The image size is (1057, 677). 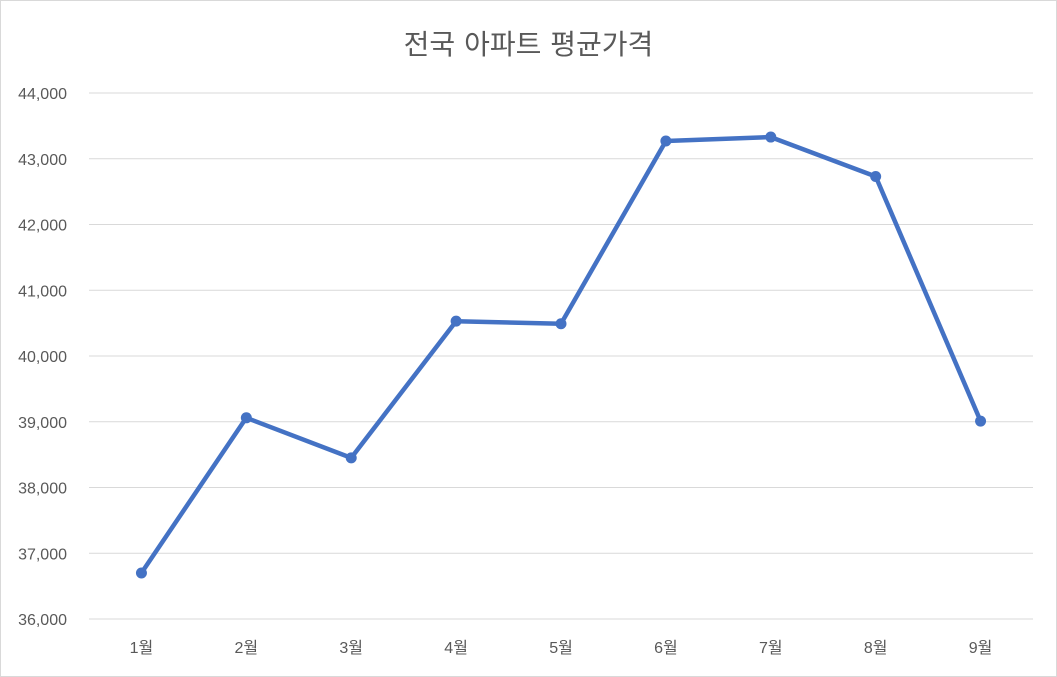 I want to click on x-tick-label: 3월, so click(x=351, y=648).